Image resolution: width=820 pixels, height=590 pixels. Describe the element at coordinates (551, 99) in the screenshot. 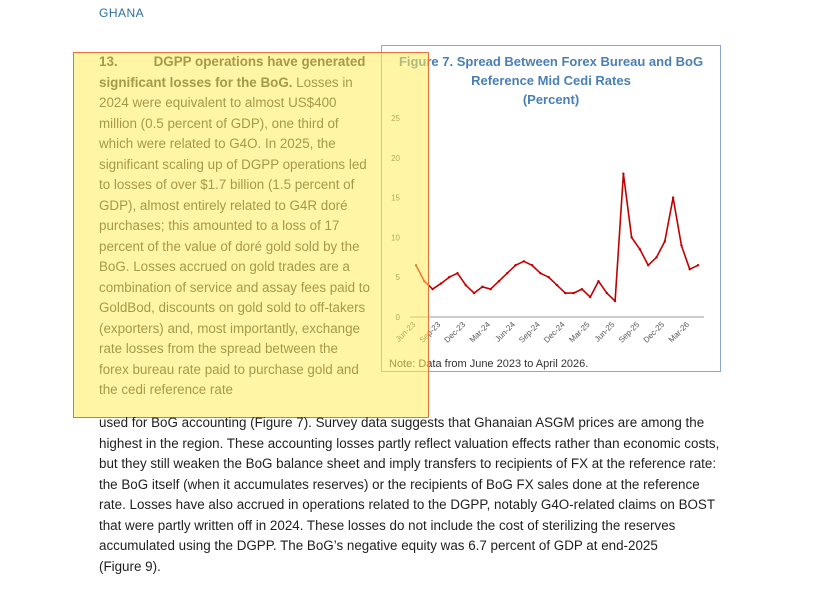

I see `figure-title-line-3: (Percent)` at that location.